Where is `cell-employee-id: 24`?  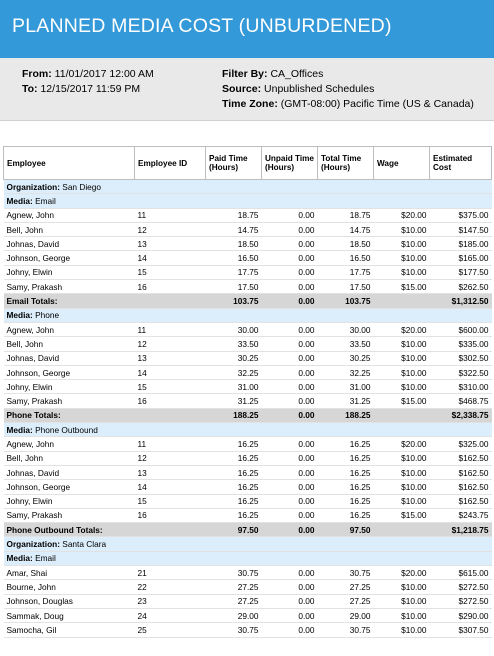 cell-employee-id: 24 is located at coordinates (170, 616).